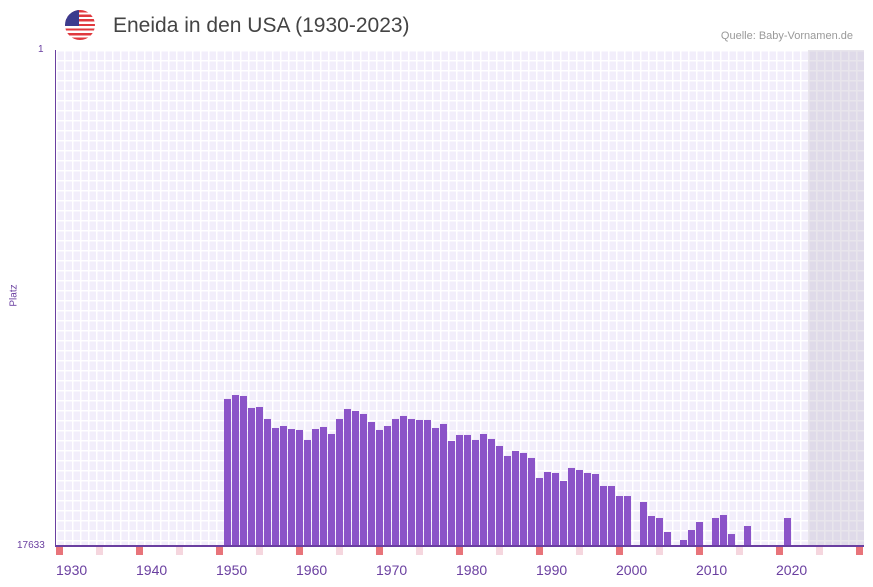 The width and height of the screenshot is (873, 587). I want to click on x-tick-label: 1930, so click(72, 570).